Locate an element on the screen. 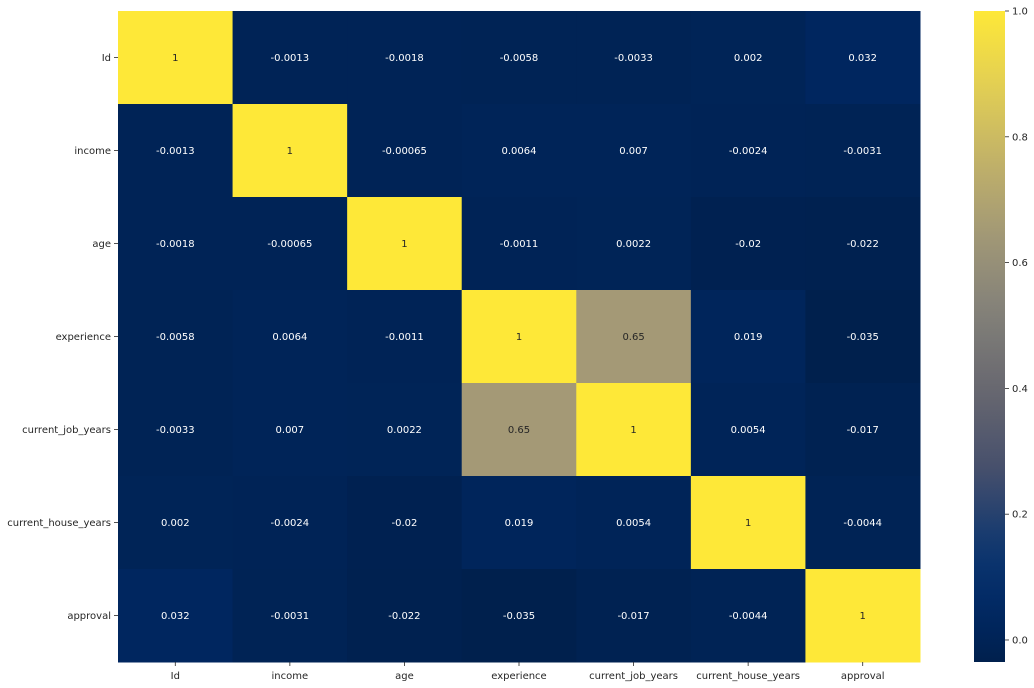 Image resolution: width=1034 pixels, height=688 pixels. y-tick-label: experience is located at coordinates (83, 337).